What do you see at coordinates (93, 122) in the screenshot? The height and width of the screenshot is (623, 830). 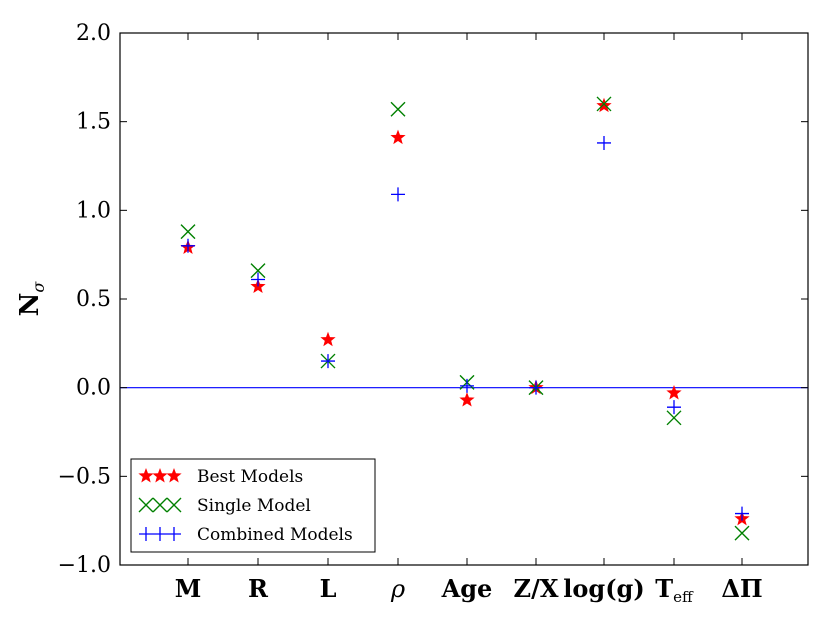 I see `y-tick-label: 1.5` at bounding box center [93, 122].